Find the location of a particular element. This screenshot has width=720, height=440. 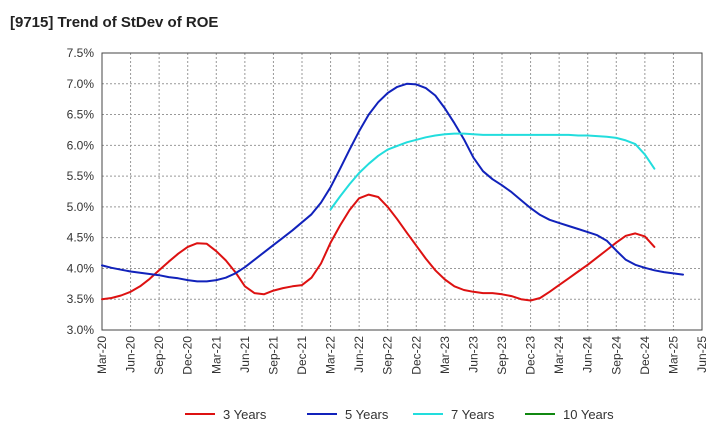

x-tick-label: Dec-23 is located at coordinates (531, 355).